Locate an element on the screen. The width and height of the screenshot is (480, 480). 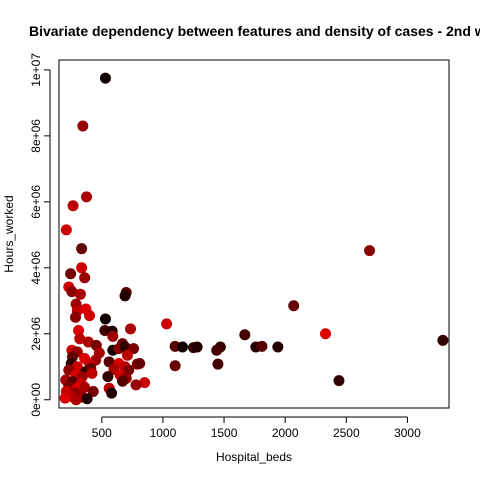
y-tick-label: 4e+06 is located at coordinates (36, 268).